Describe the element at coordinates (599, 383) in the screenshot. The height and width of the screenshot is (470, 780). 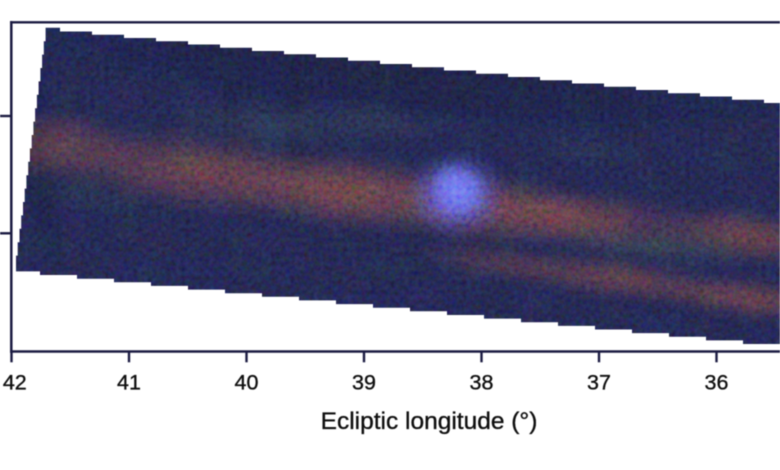
I see `svg-text: 37` at that location.